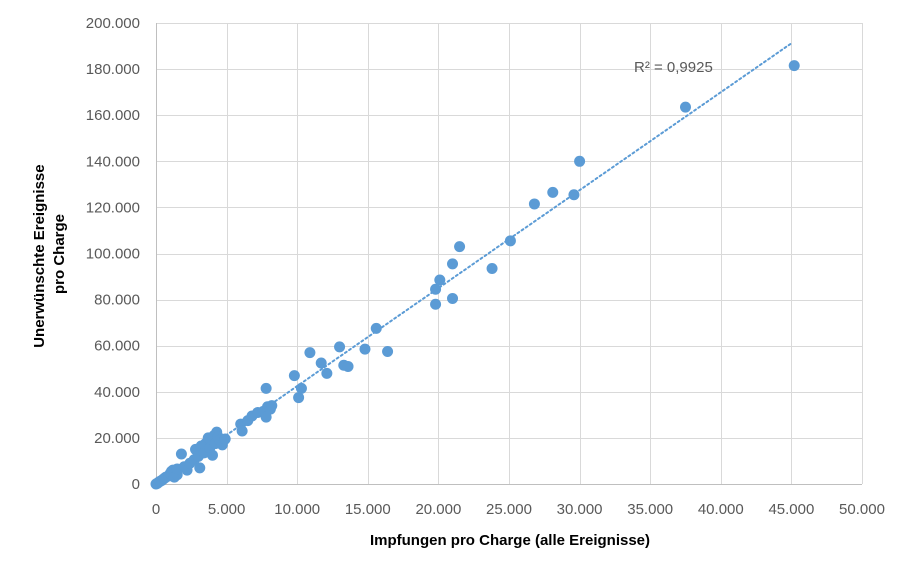  Describe the element at coordinates (721, 509) in the screenshot. I see `x-tick-label: 40.000` at that location.